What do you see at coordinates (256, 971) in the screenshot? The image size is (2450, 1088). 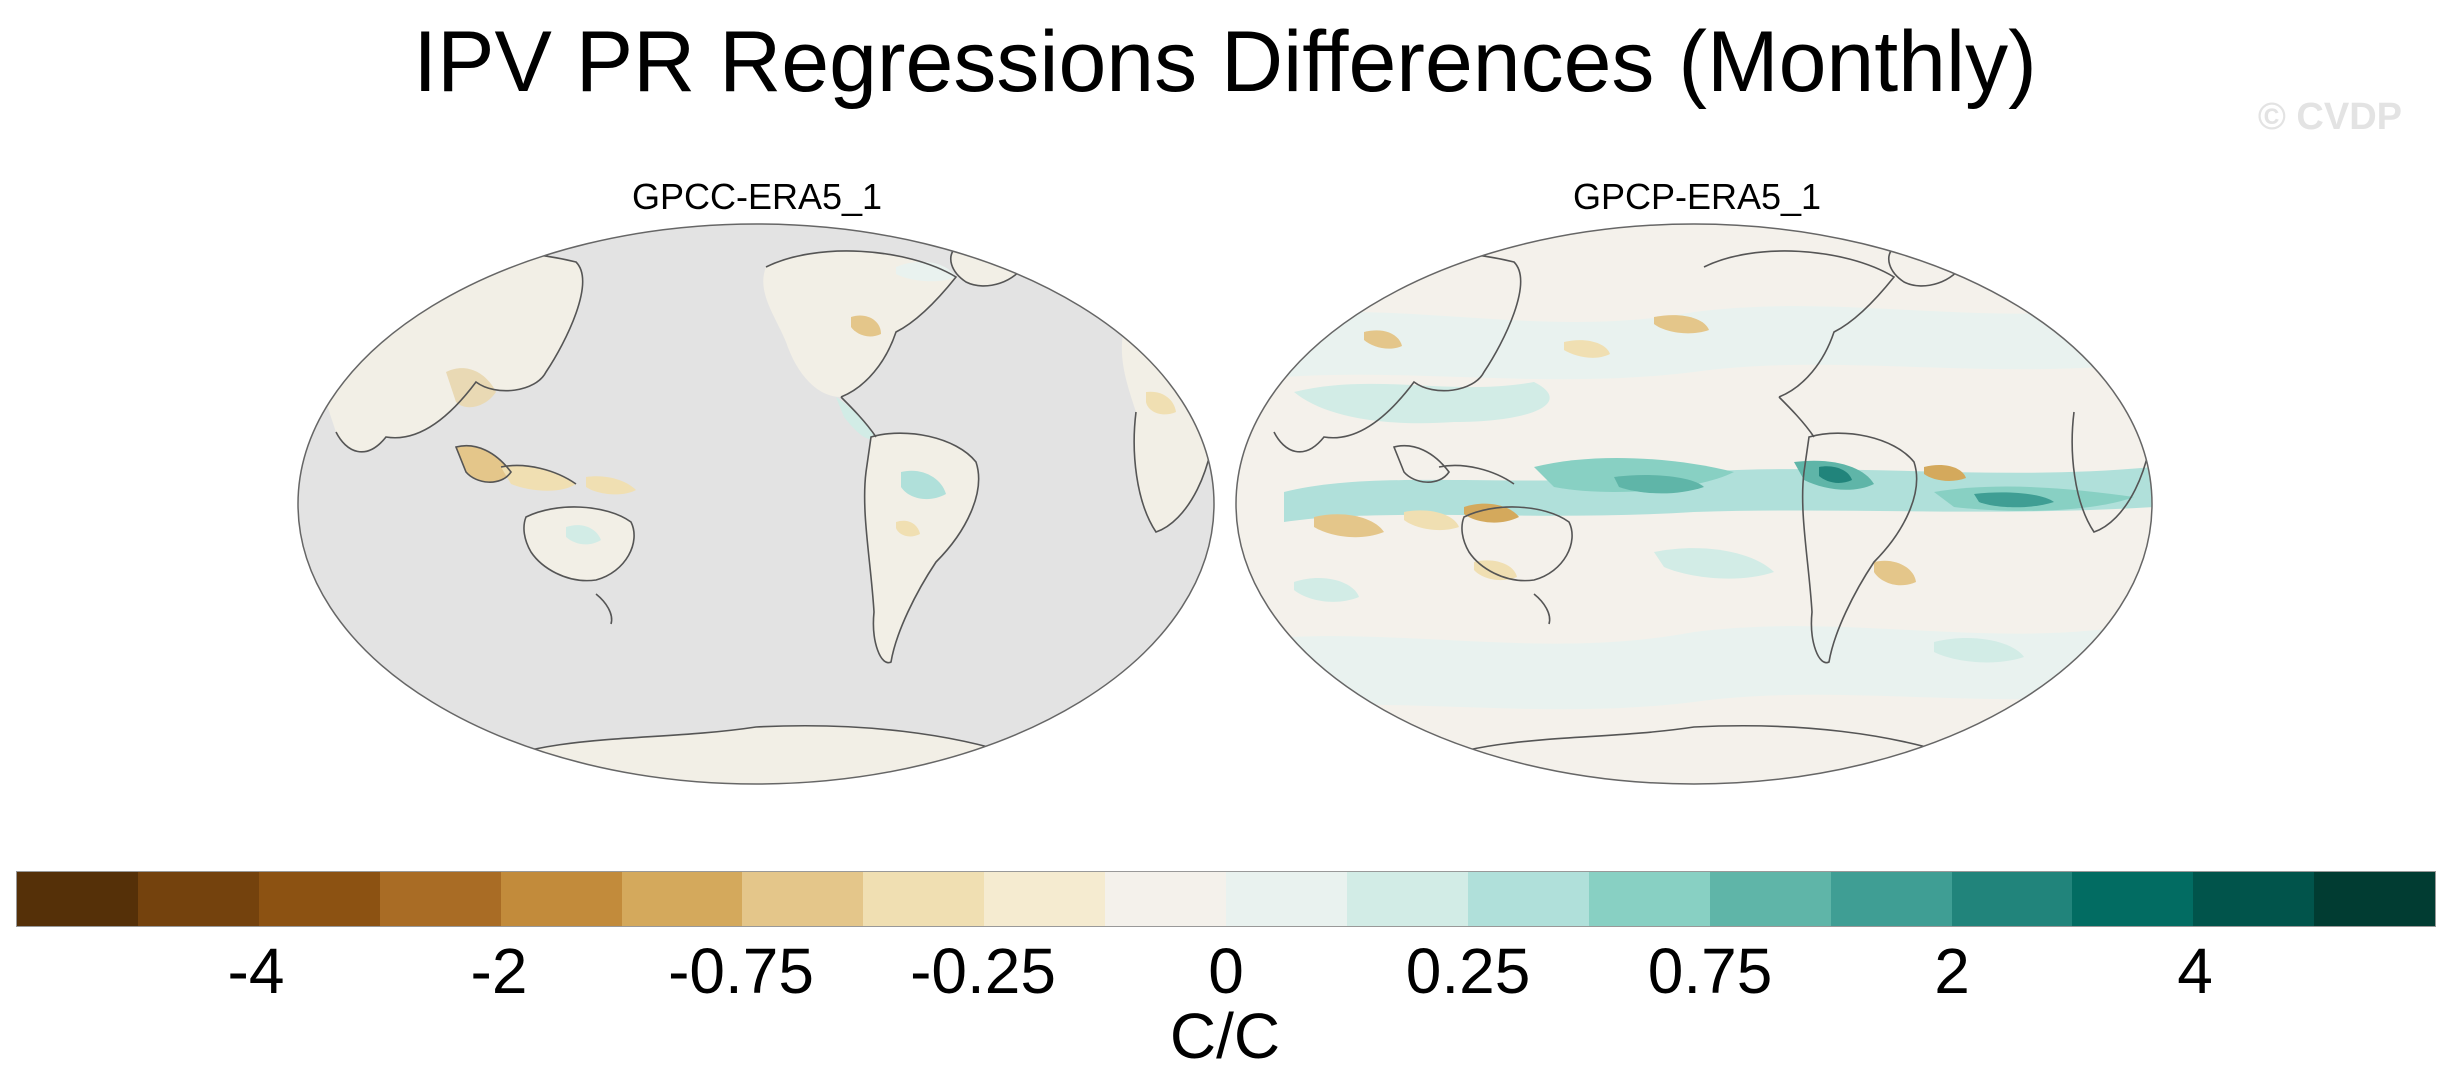 I see `colorbar-tick-label: -4` at bounding box center [256, 971].